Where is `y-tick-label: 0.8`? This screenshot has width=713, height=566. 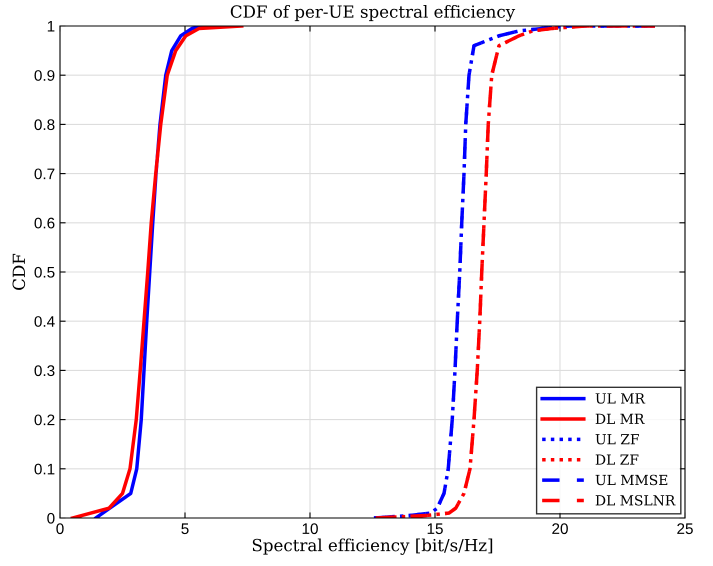
y-tick-label: 0.8 is located at coordinates (44, 124).